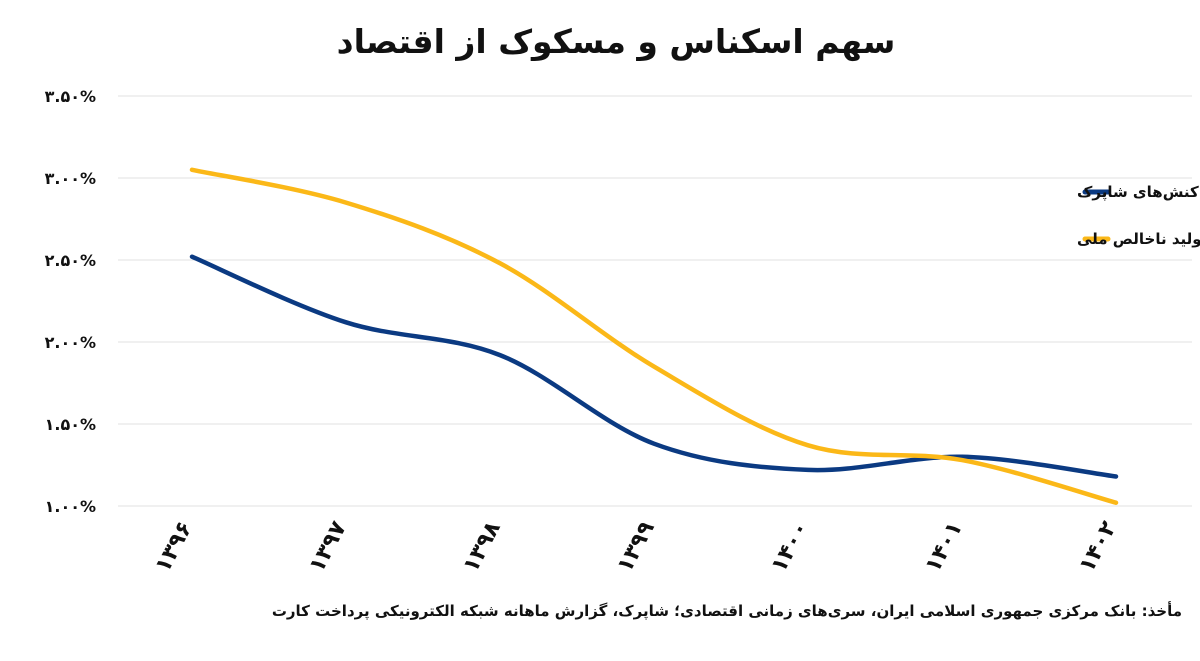 The image size is (1200, 661). What do you see at coordinates (483, 547) in the screenshot?
I see `x-tick-label: ۱۳۹۸` at bounding box center [483, 547].